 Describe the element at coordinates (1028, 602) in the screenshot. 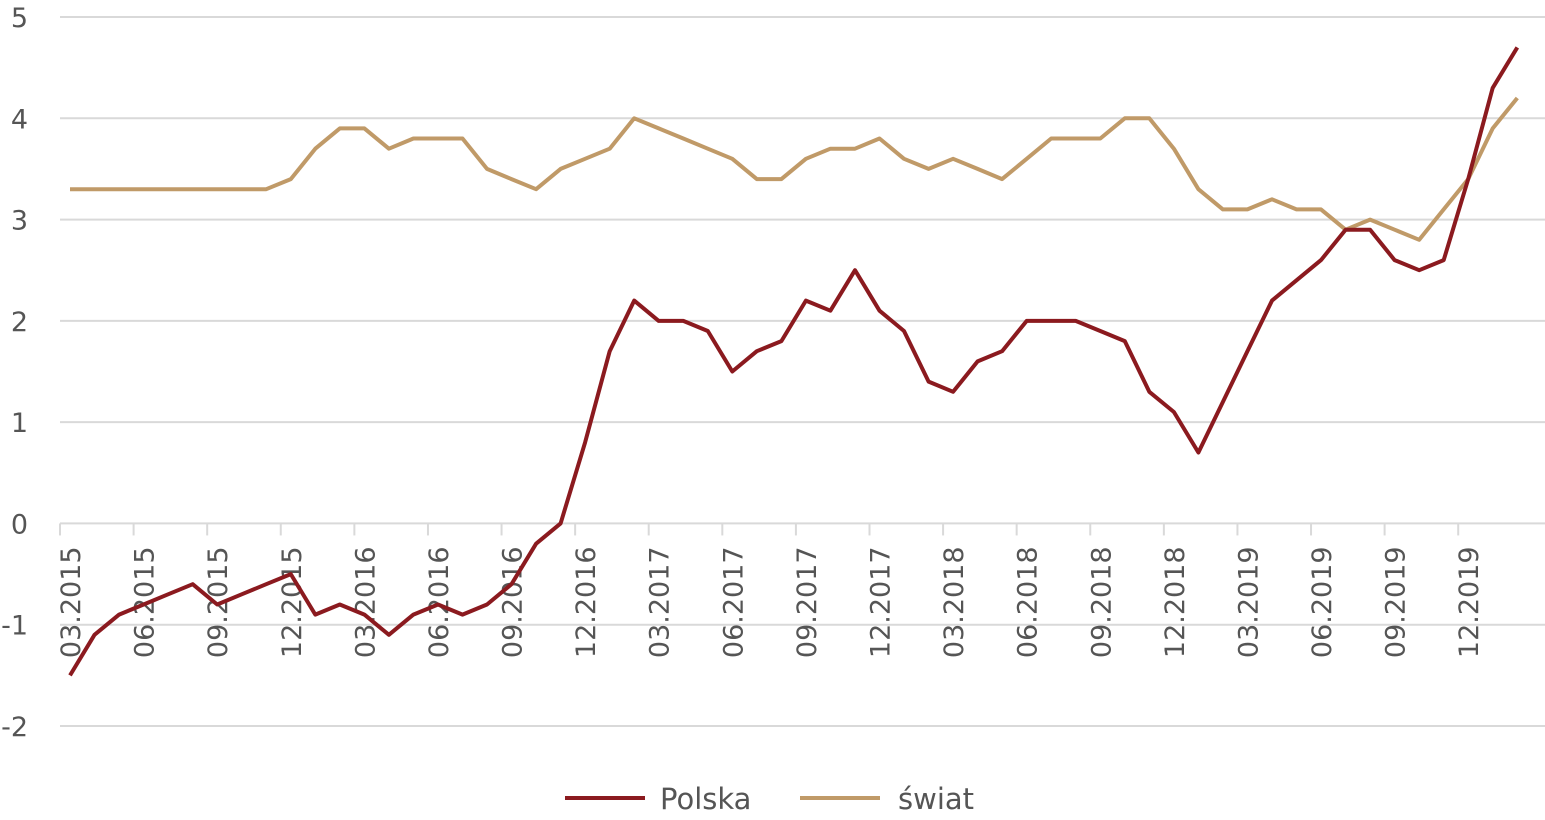

I see `x-tick-label: 06.2018` at that location.